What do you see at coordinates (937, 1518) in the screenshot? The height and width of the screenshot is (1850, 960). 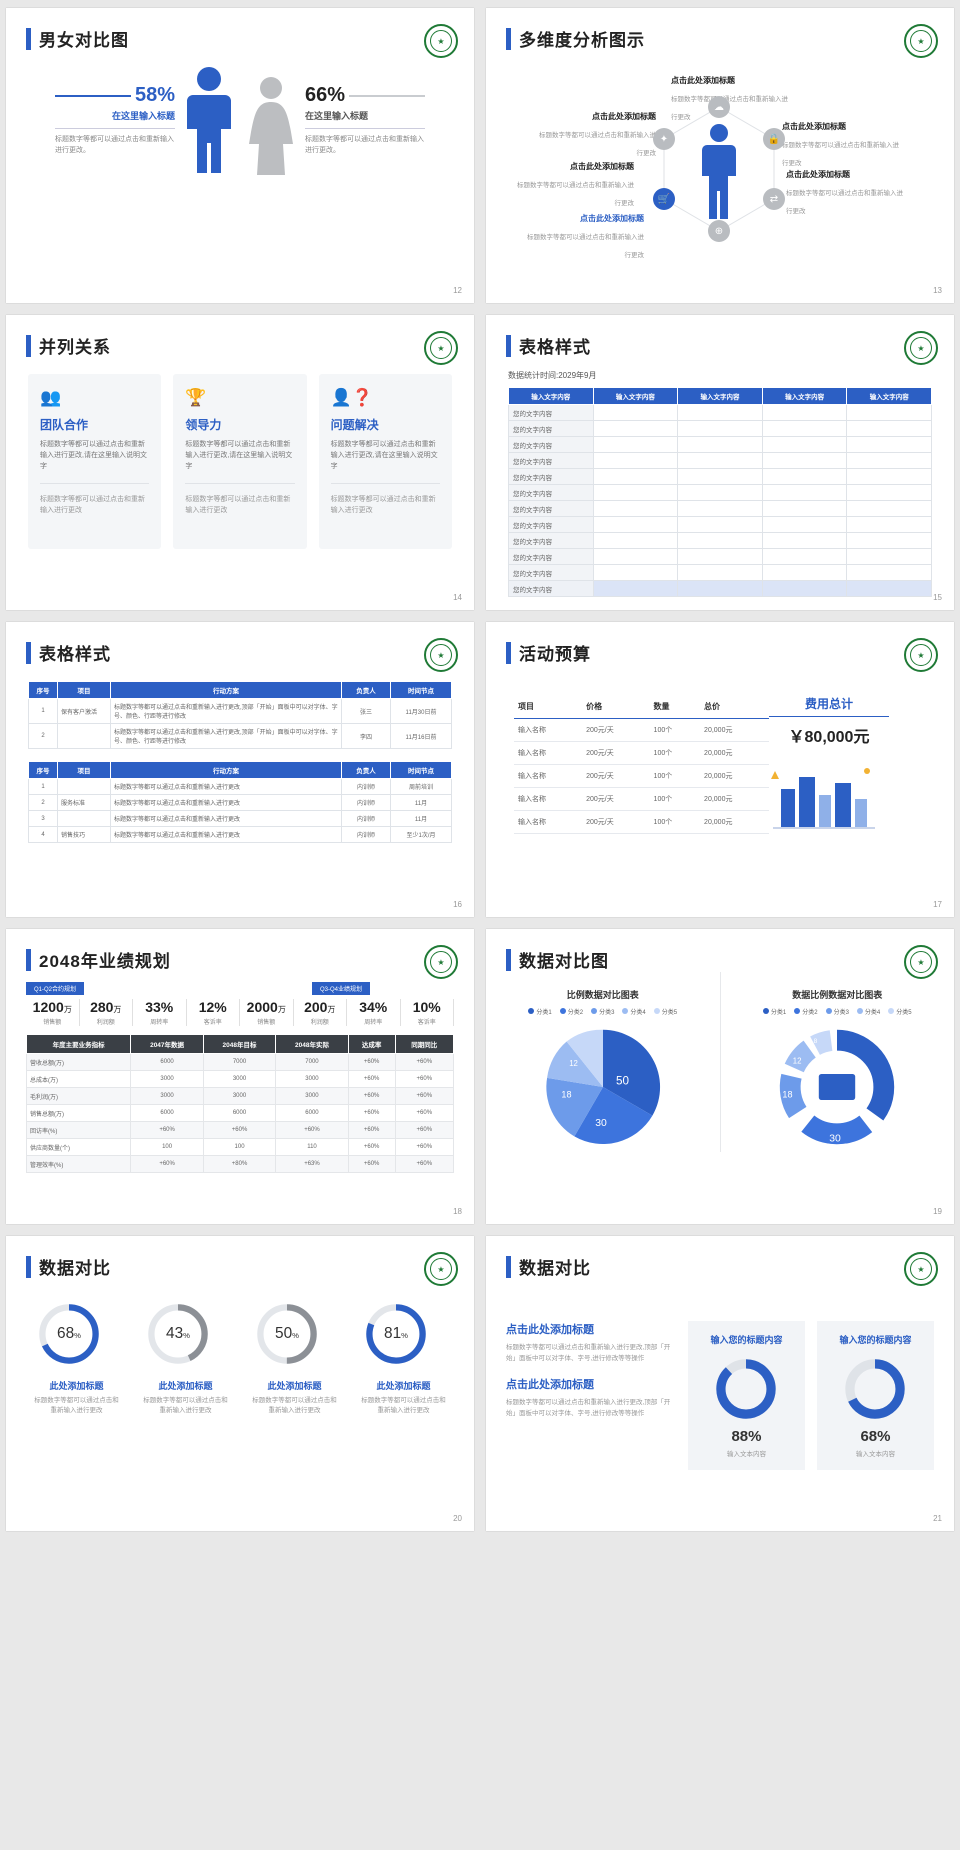 I see `page-number: 21` at bounding box center [937, 1518].